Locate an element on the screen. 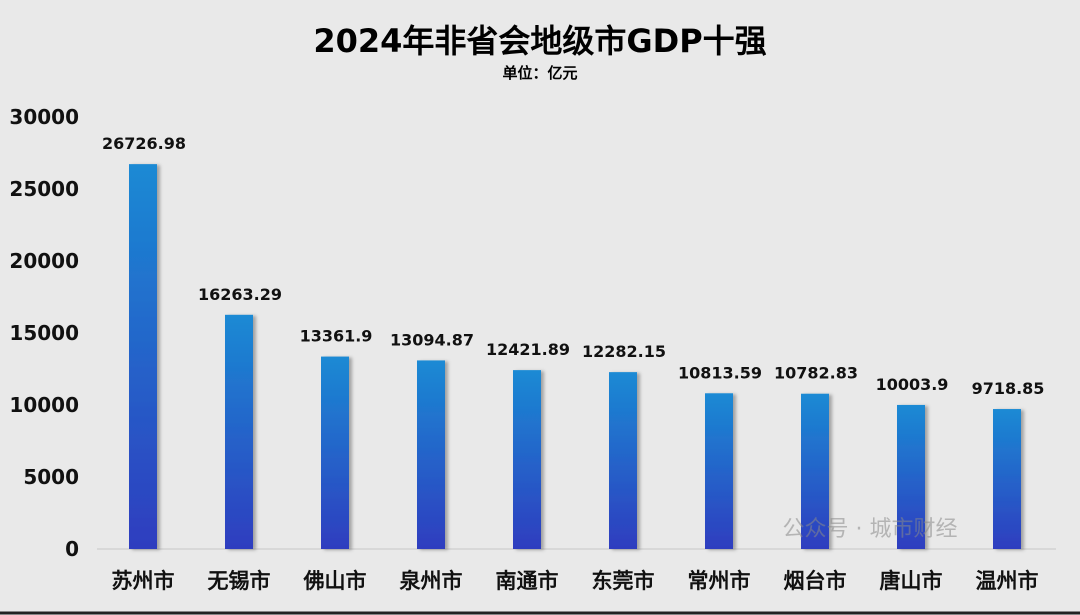  x-category-label: 佛山市 is located at coordinates (335, 581).